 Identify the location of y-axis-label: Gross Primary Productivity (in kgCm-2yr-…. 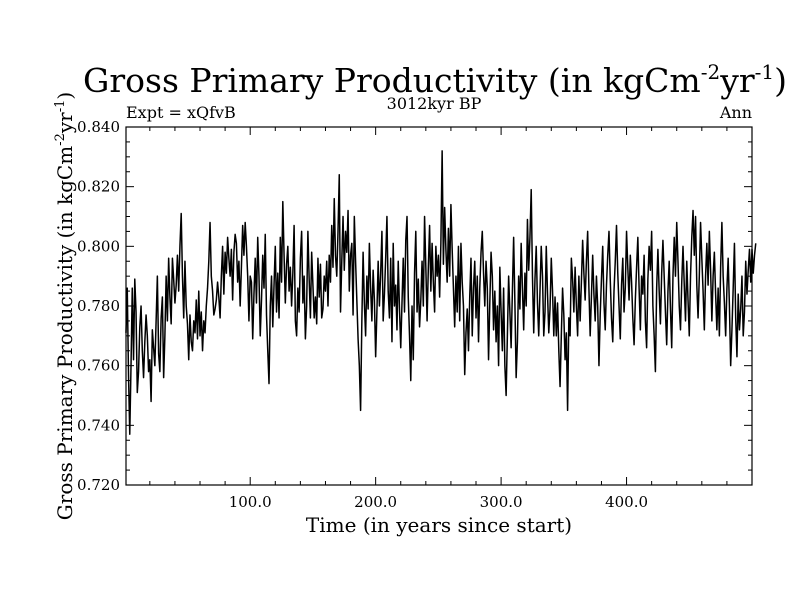
(65, 306).